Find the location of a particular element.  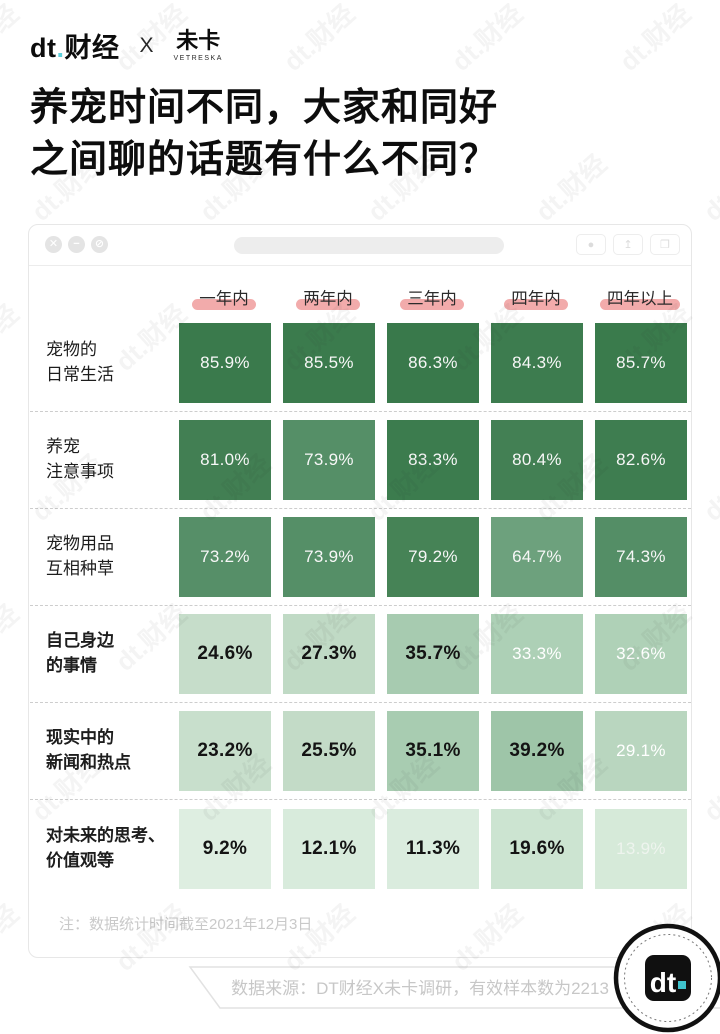

page-title: 养宠时间不同，大家和同好 之间聊的话题有什么不同？ is located at coordinates (264, 134).